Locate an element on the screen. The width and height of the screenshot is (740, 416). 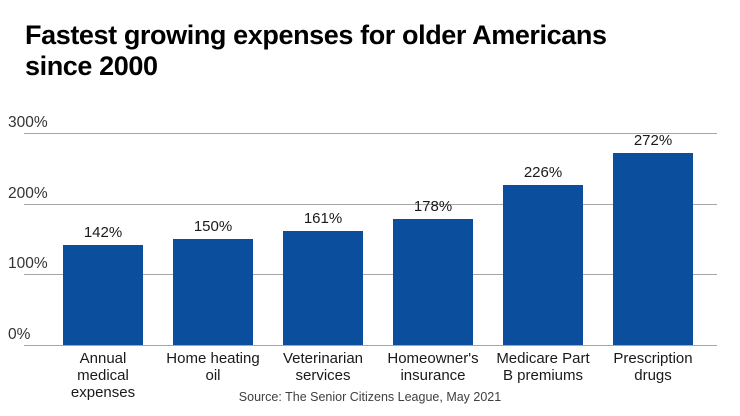
category-label-line: Prescription is located at coordinates (653, 358).